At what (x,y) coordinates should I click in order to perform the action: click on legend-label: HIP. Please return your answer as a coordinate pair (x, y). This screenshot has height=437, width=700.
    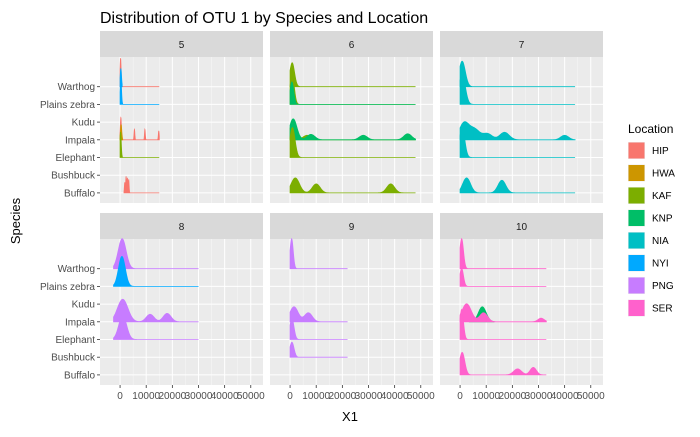
    Looking at the image, I should click on (660, 151).